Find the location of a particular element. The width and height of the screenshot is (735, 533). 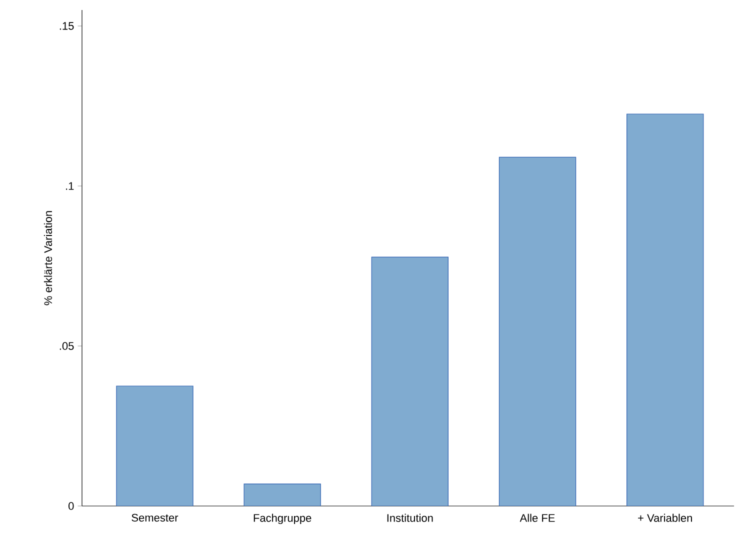

x-tick-label: Semester is located at coordinates (155, 518).